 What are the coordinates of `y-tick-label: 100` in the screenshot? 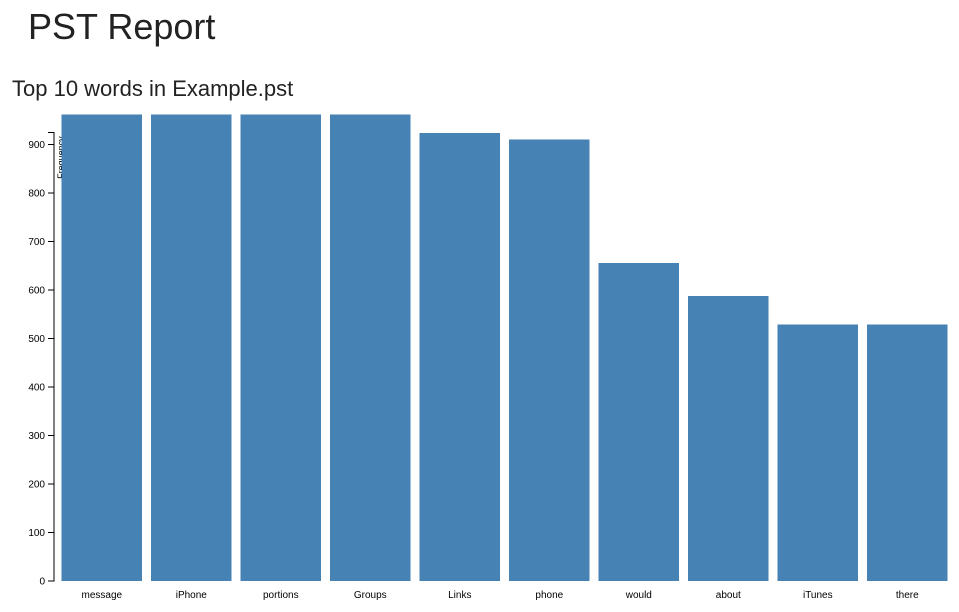 It's located at (36, 533).